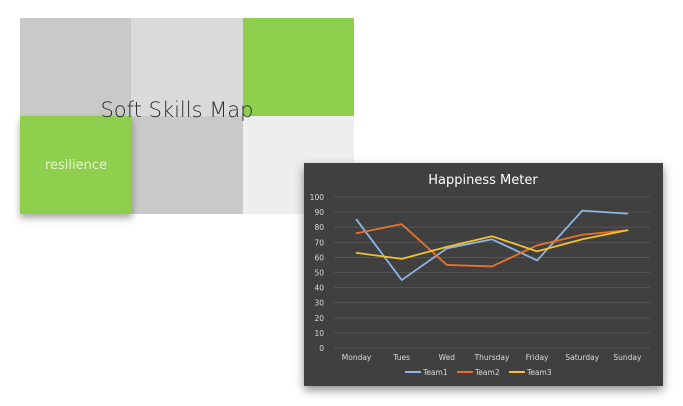  I want to click on y-tick-label: 50, so click(319, 273).